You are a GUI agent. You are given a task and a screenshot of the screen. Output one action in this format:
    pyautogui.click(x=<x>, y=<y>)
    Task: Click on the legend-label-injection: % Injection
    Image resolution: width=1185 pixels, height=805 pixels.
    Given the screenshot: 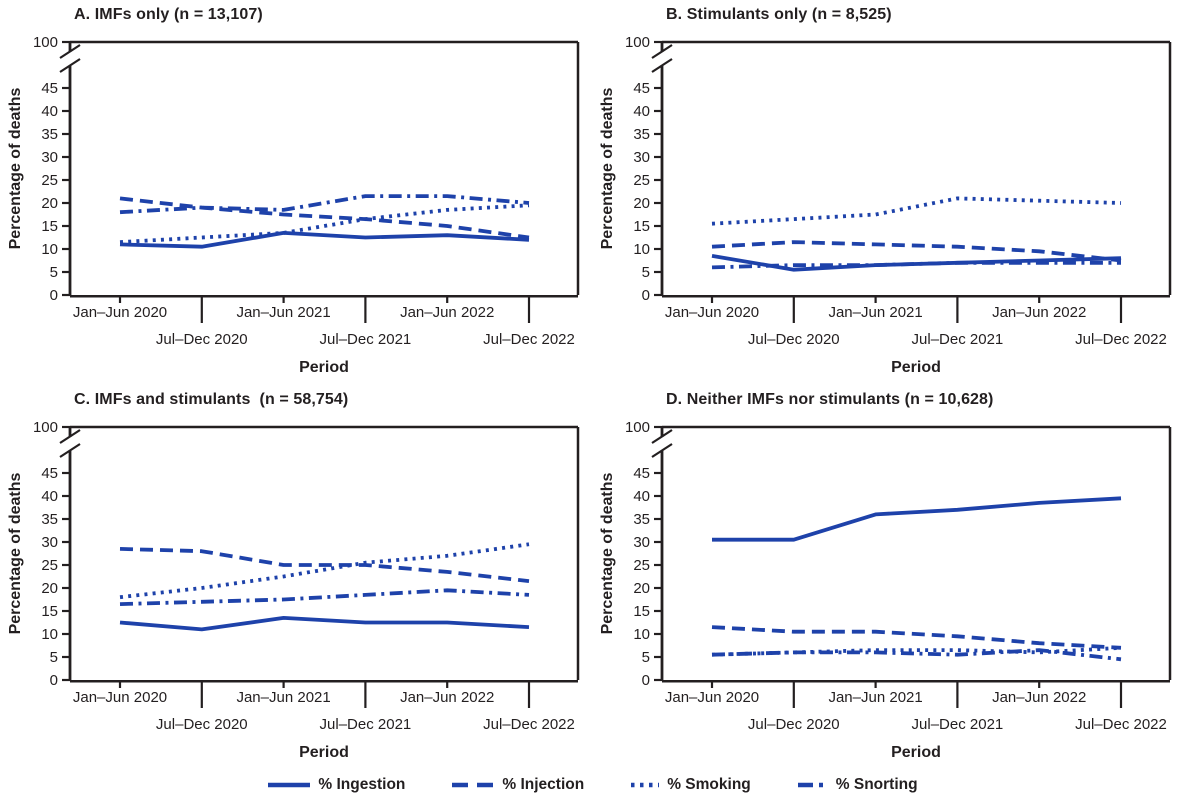 What is the action you would take?
    pyautogui.click(x=543, y=784)
    